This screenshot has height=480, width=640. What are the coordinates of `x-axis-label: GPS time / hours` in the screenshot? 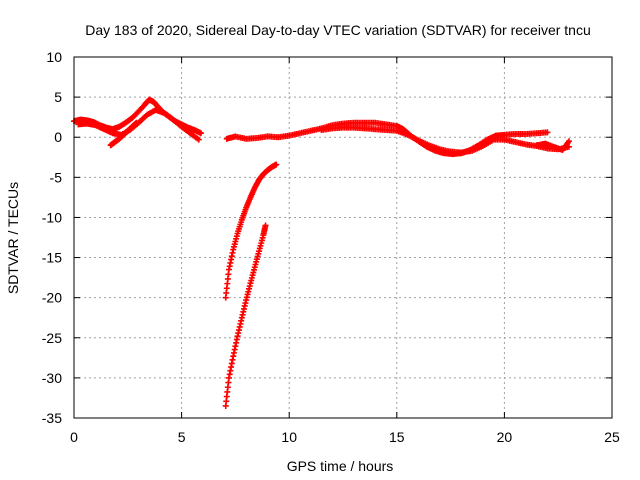 It's located at (340, 466).